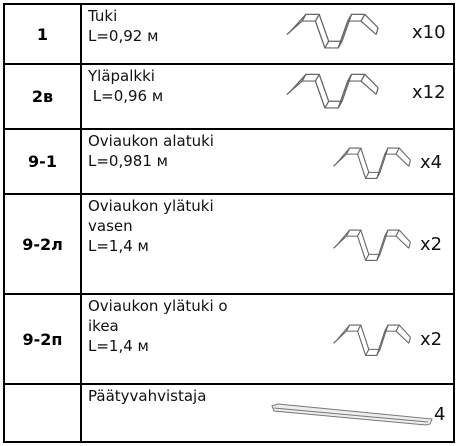 The image size is (458, 446). I want to click on rod-icon, so click(352, 414).